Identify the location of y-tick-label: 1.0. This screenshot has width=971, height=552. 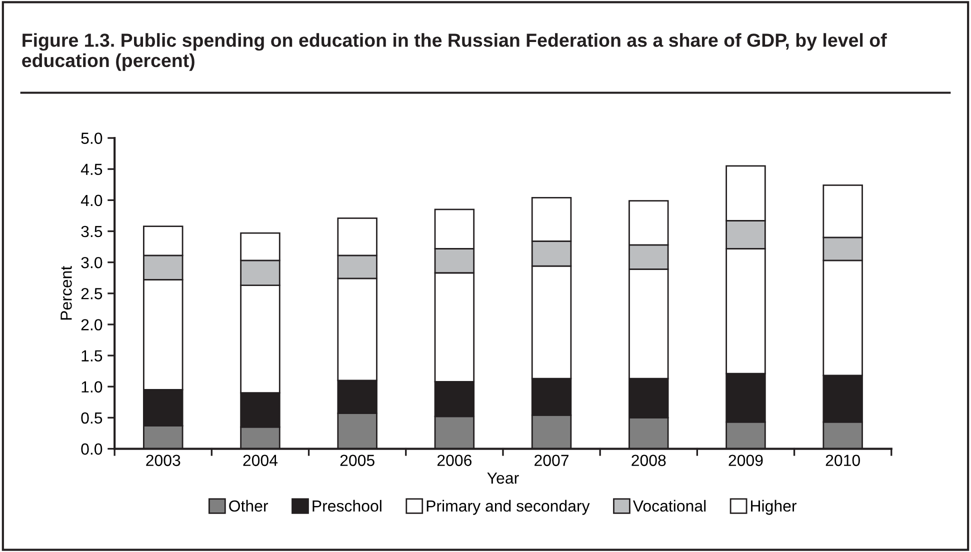
(92, 387).